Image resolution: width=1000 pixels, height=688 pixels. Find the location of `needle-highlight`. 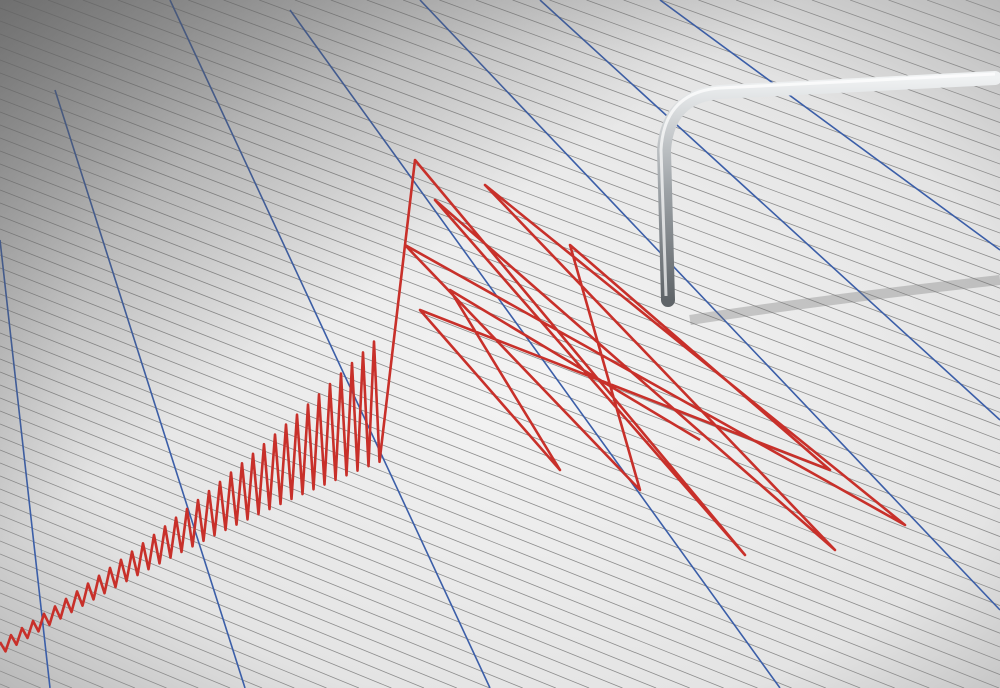

needle-highlight is located at coordinates (827, 184).